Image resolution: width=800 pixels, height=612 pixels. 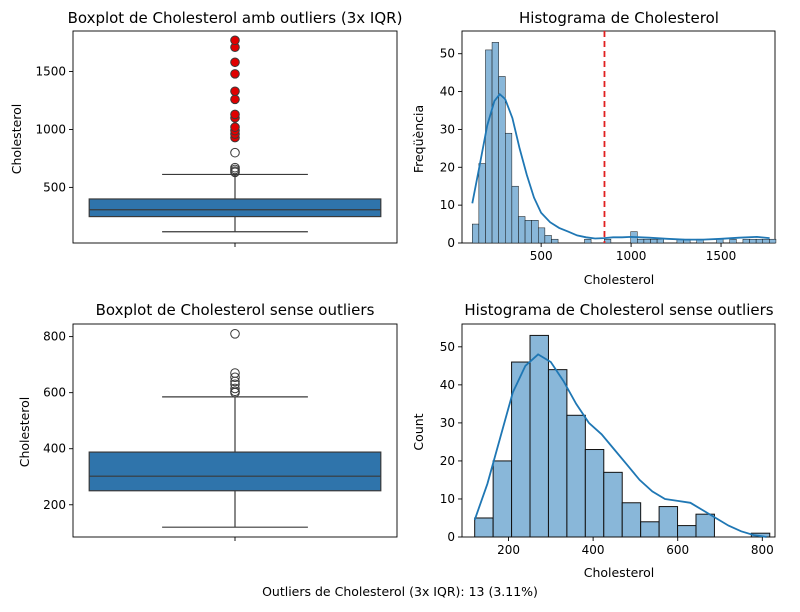 I want to click on axes-frame, so click(x=618, y=137).